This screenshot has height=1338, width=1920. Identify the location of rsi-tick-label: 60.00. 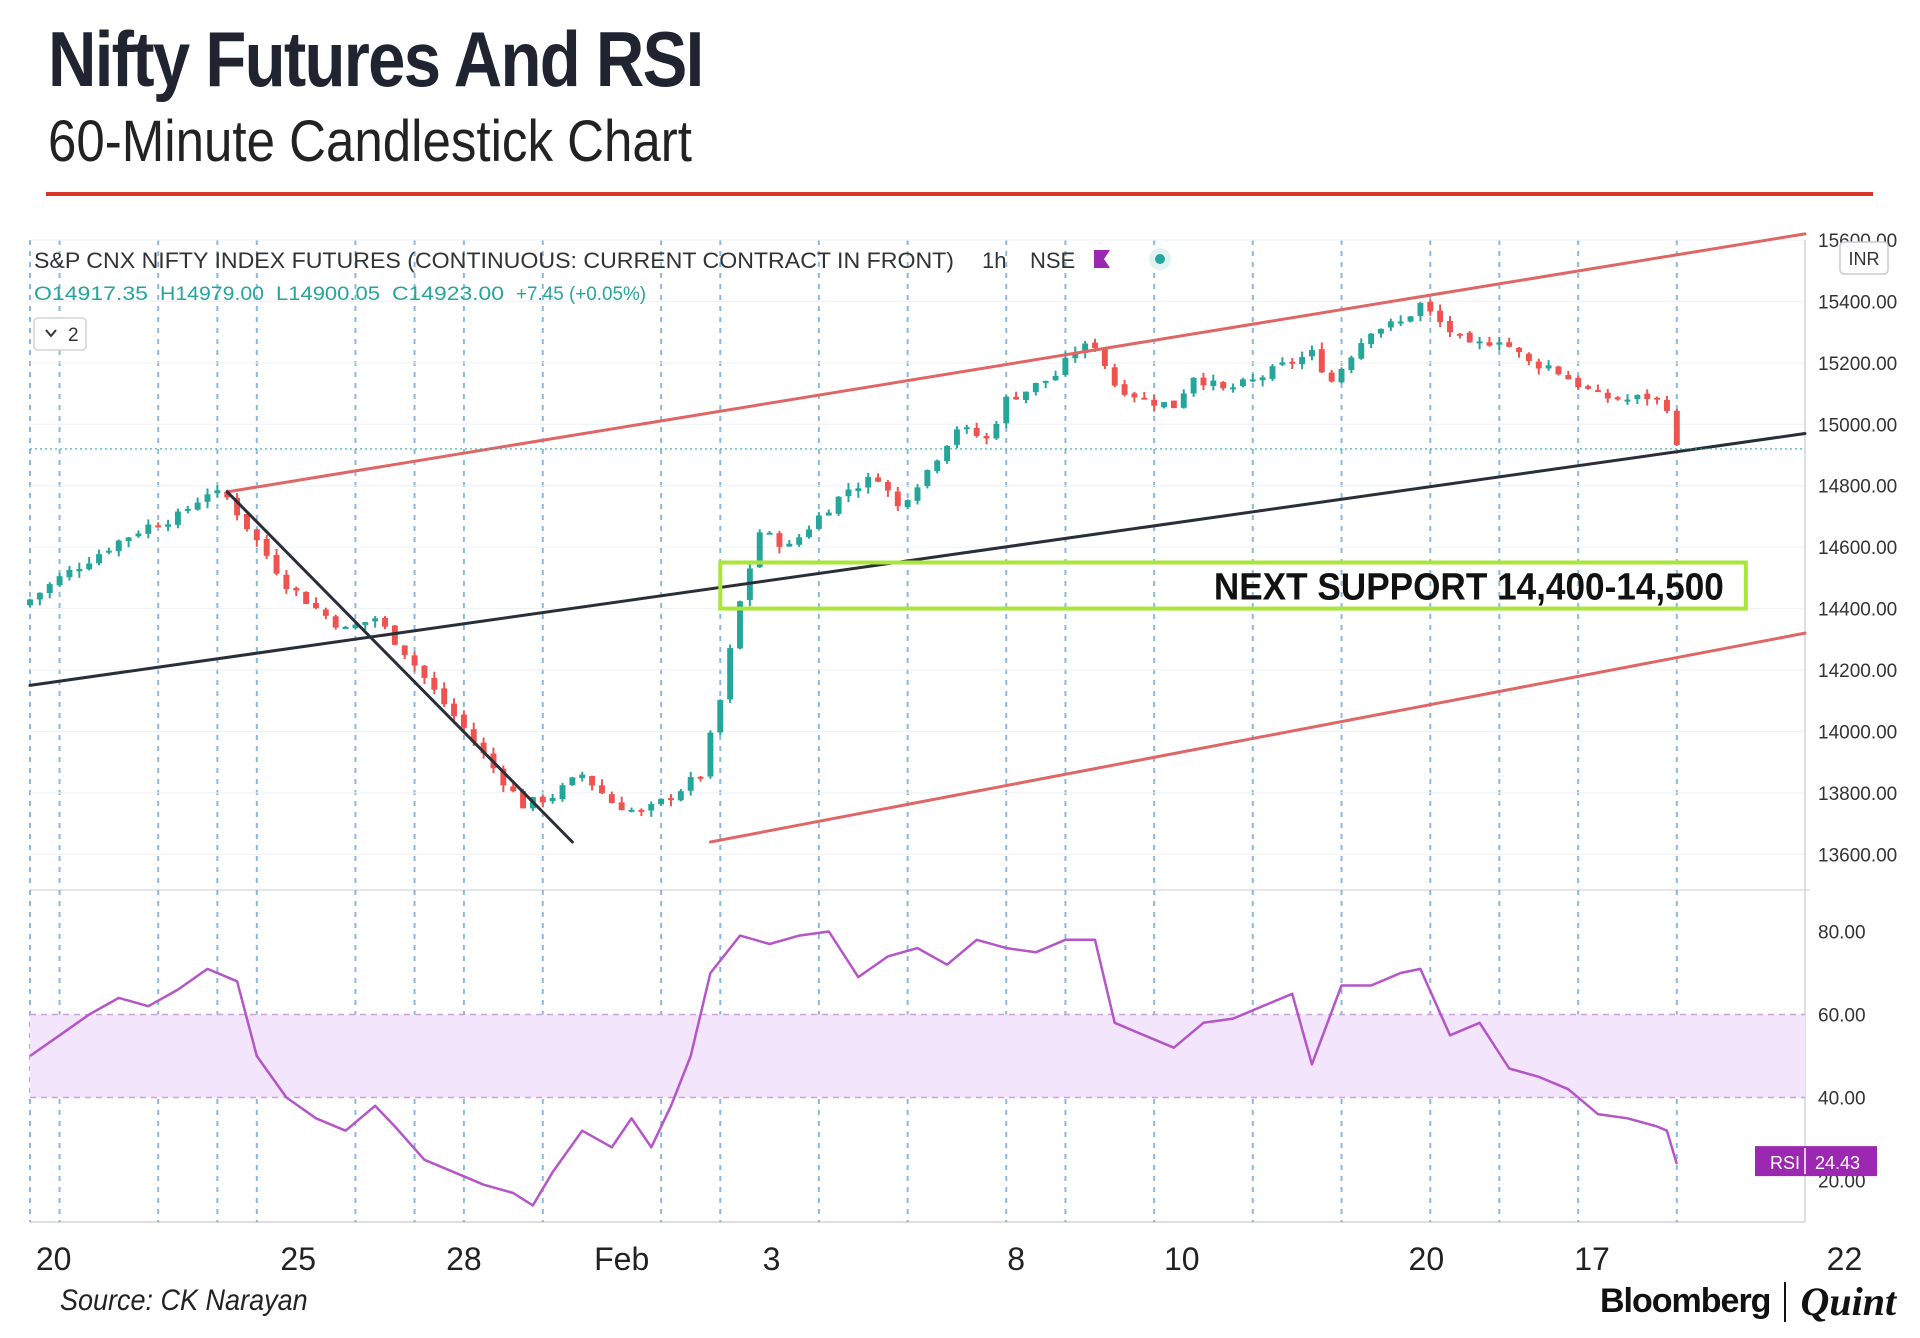
(1842, 1016).